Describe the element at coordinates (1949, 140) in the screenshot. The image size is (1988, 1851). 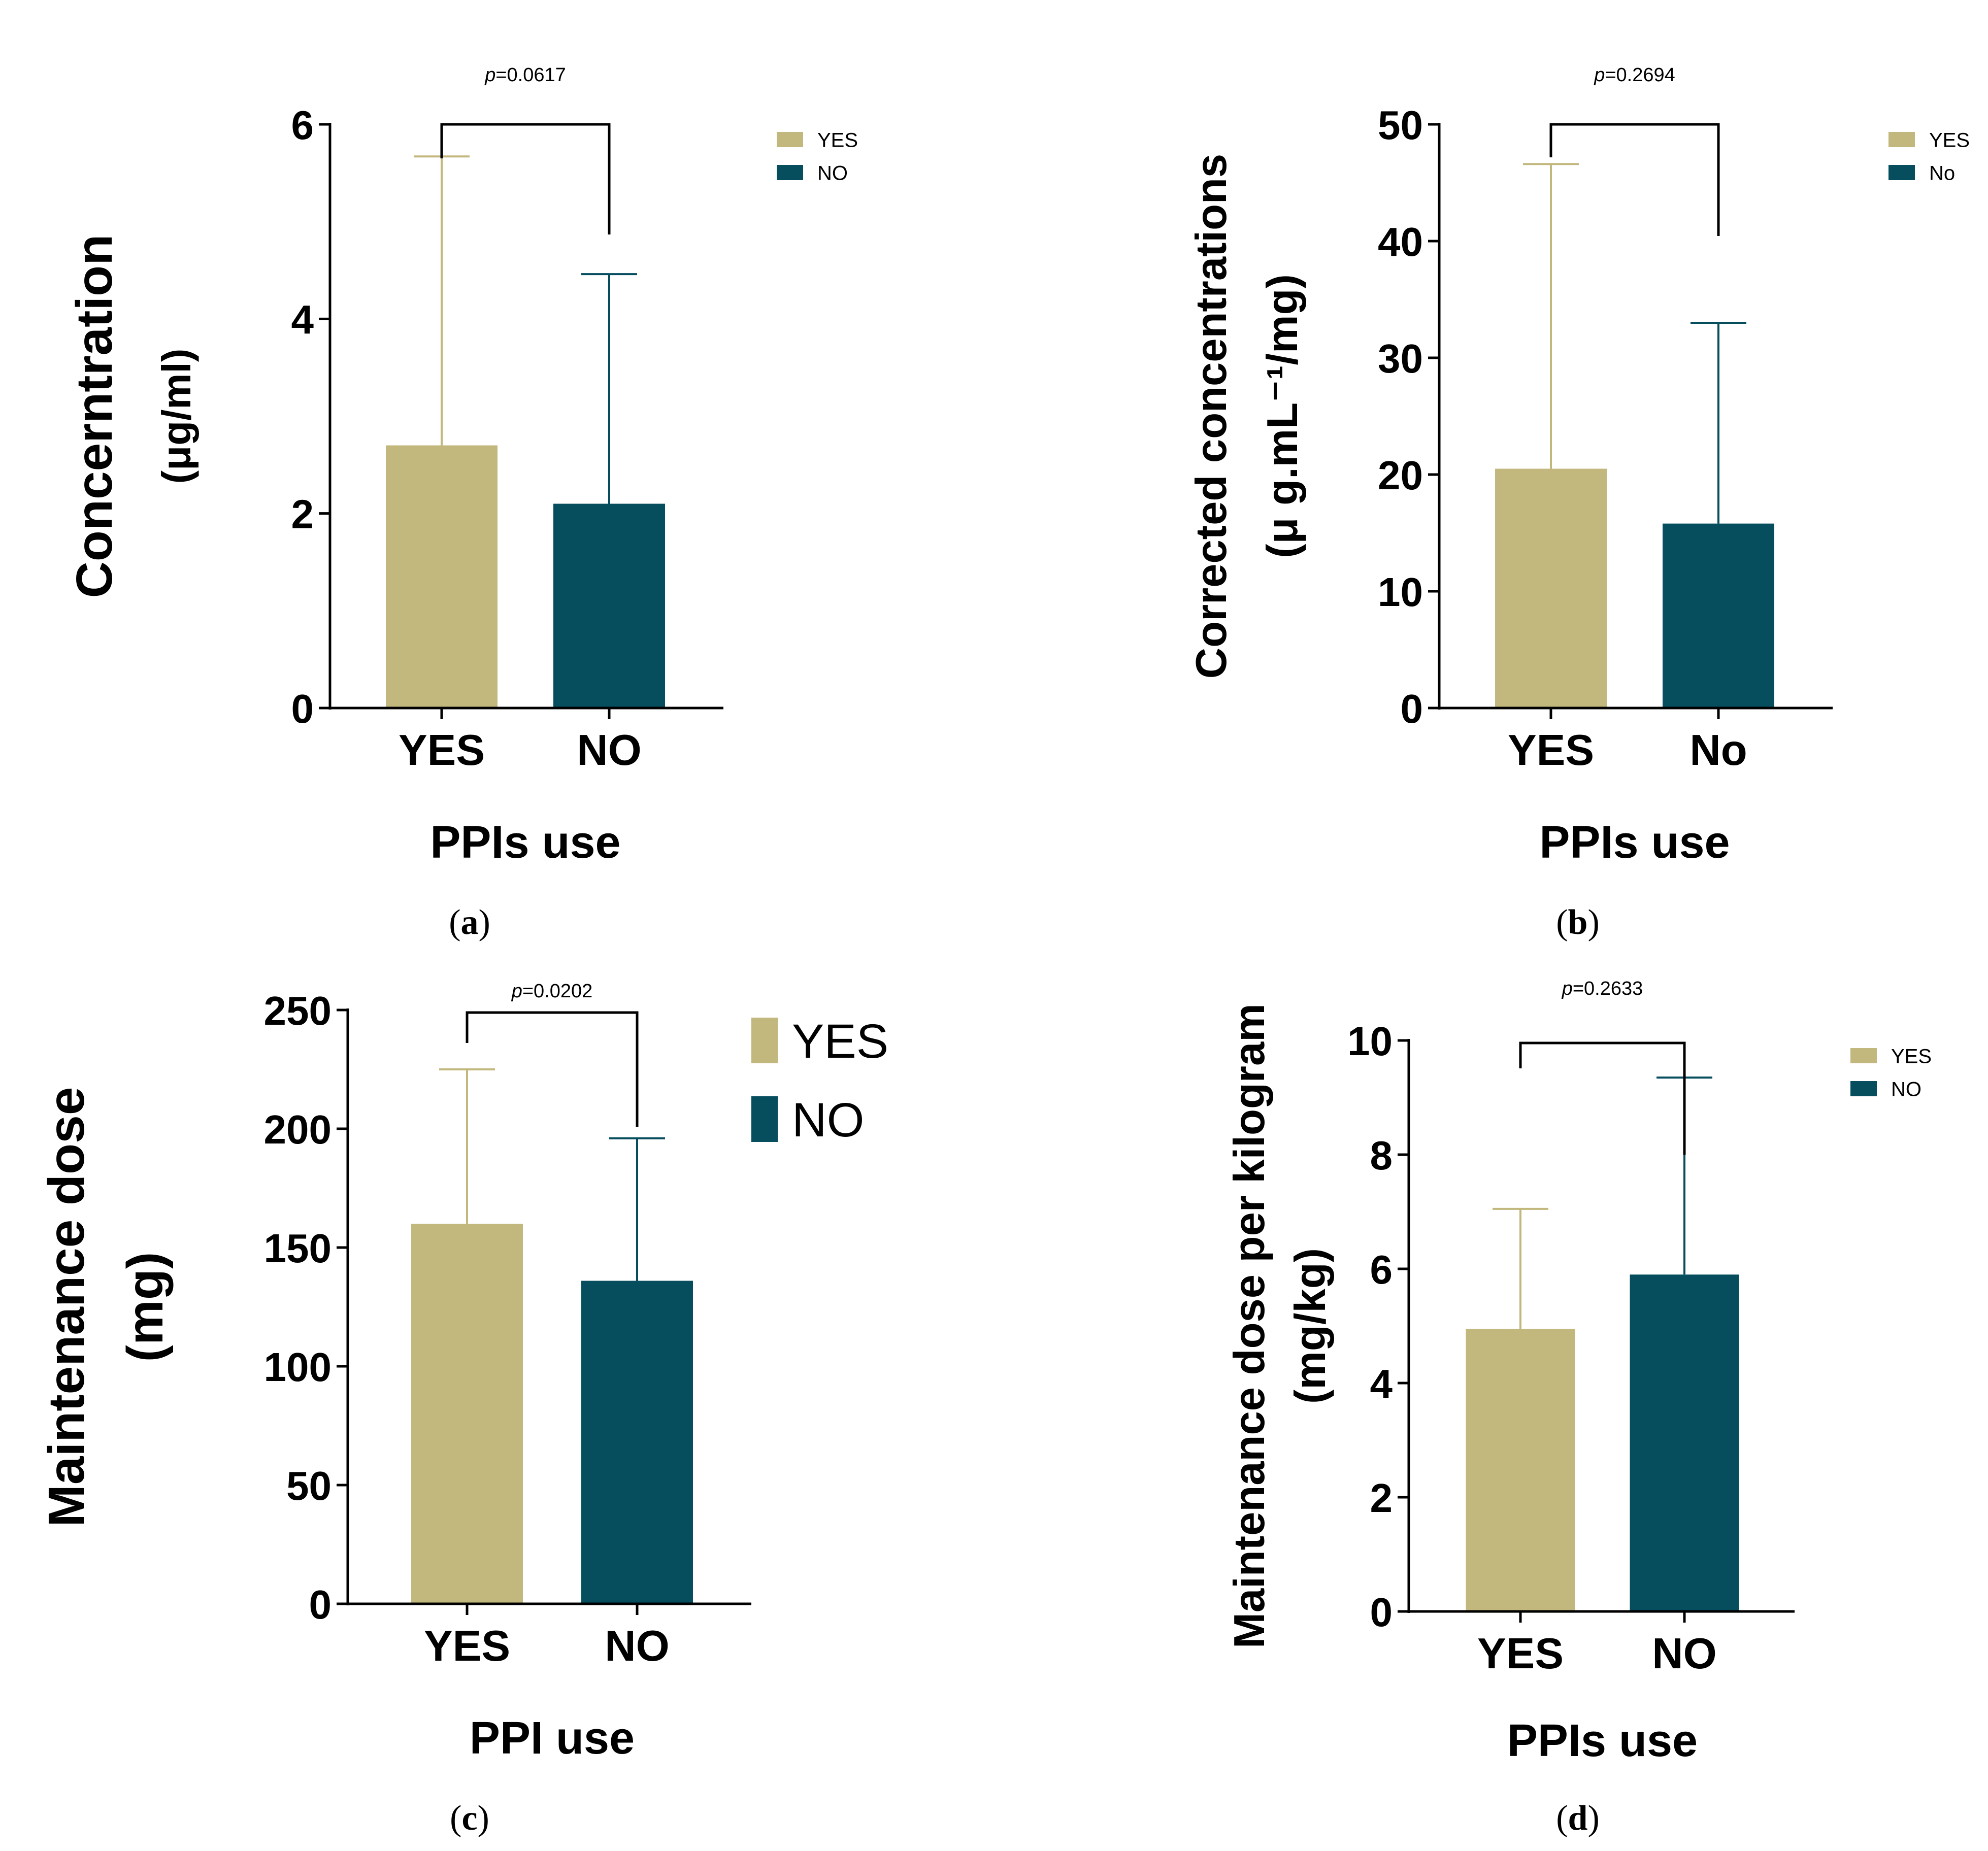
I see `panel-b-legend-label-yes: YES` at that location.